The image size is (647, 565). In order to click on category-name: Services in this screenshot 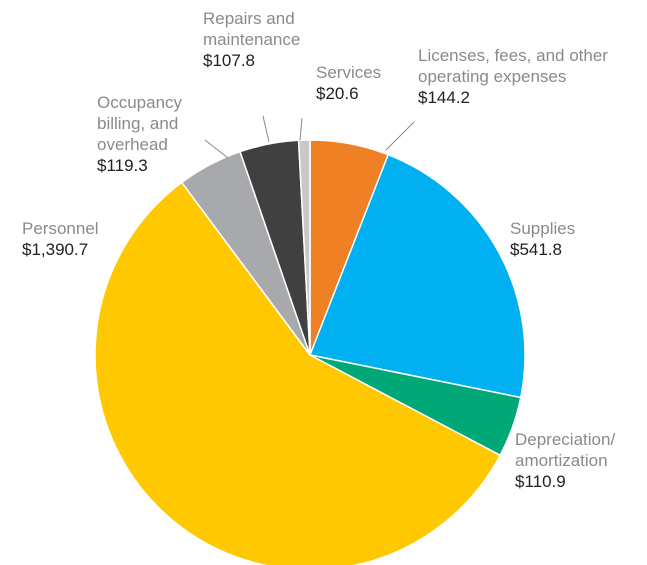, I will do `click(349, 72)`.